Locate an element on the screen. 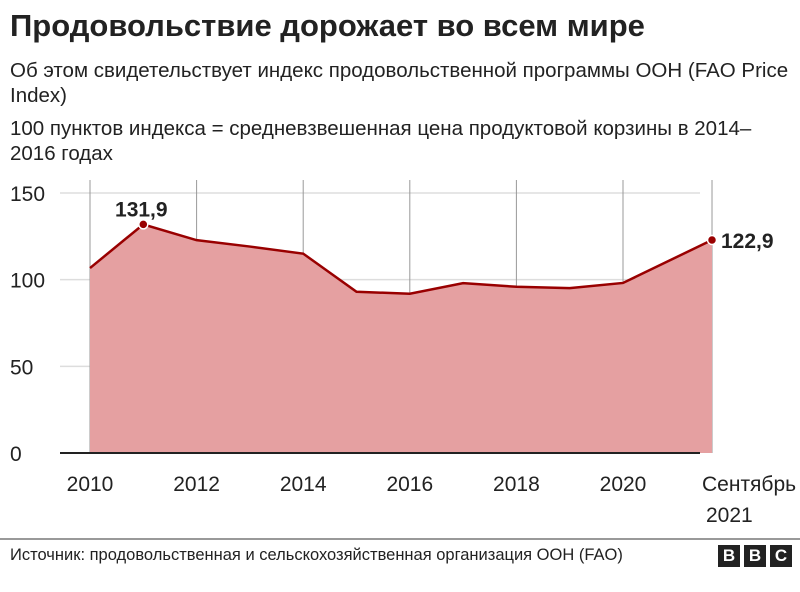 This screenshot has width=800, height=592. chart-title: Продовольствие дорожает во всем мире is located at coordinates (327, 25).